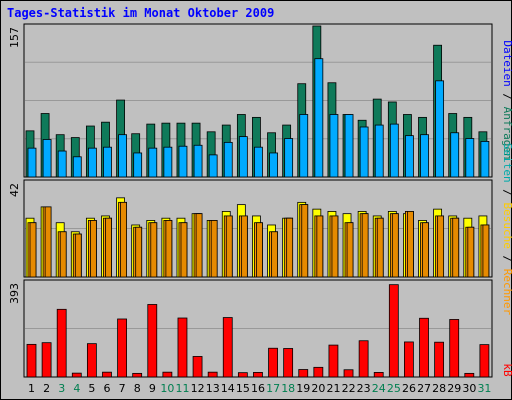 Image resolution: width=512 pixels, height=400 pixels. What do you see at coordinates (349, 388) in the screenshot?
I see `day-label: 22` at bounding box center [349, 388].